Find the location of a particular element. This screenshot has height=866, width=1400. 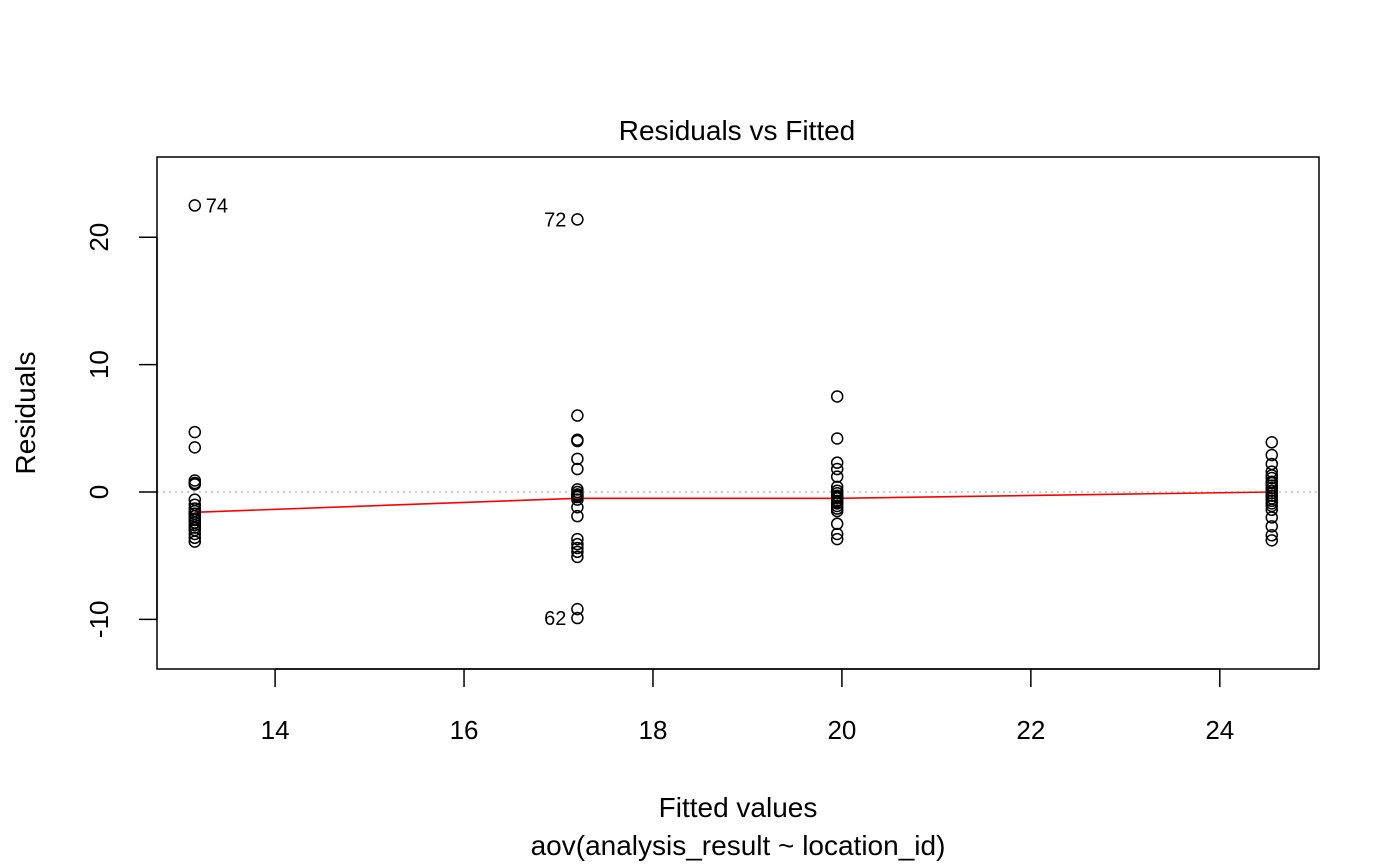

point-label: 72 is located at coordinates (555, 220).